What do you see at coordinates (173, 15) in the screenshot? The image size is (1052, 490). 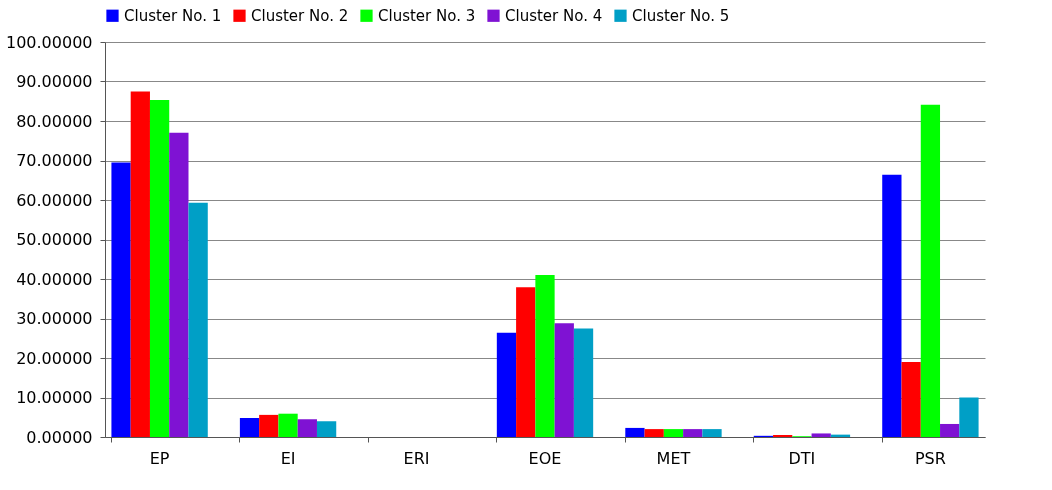 I see `legend-label: Cluster No. 1` at bounding box center [173, 15].